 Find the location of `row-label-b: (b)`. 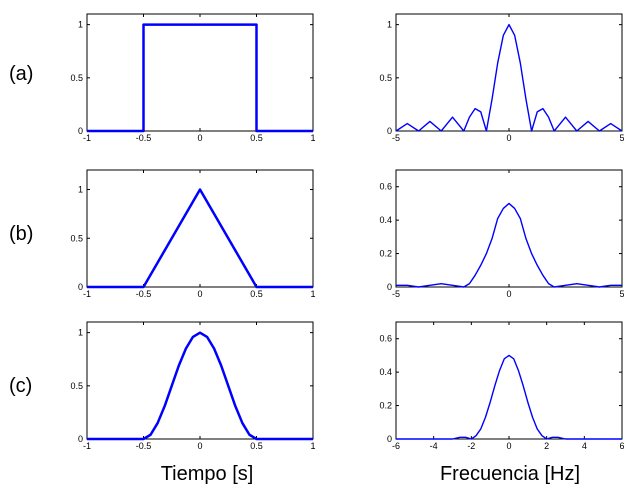

row-label-b: (b) is located at coordinates (21, 234).